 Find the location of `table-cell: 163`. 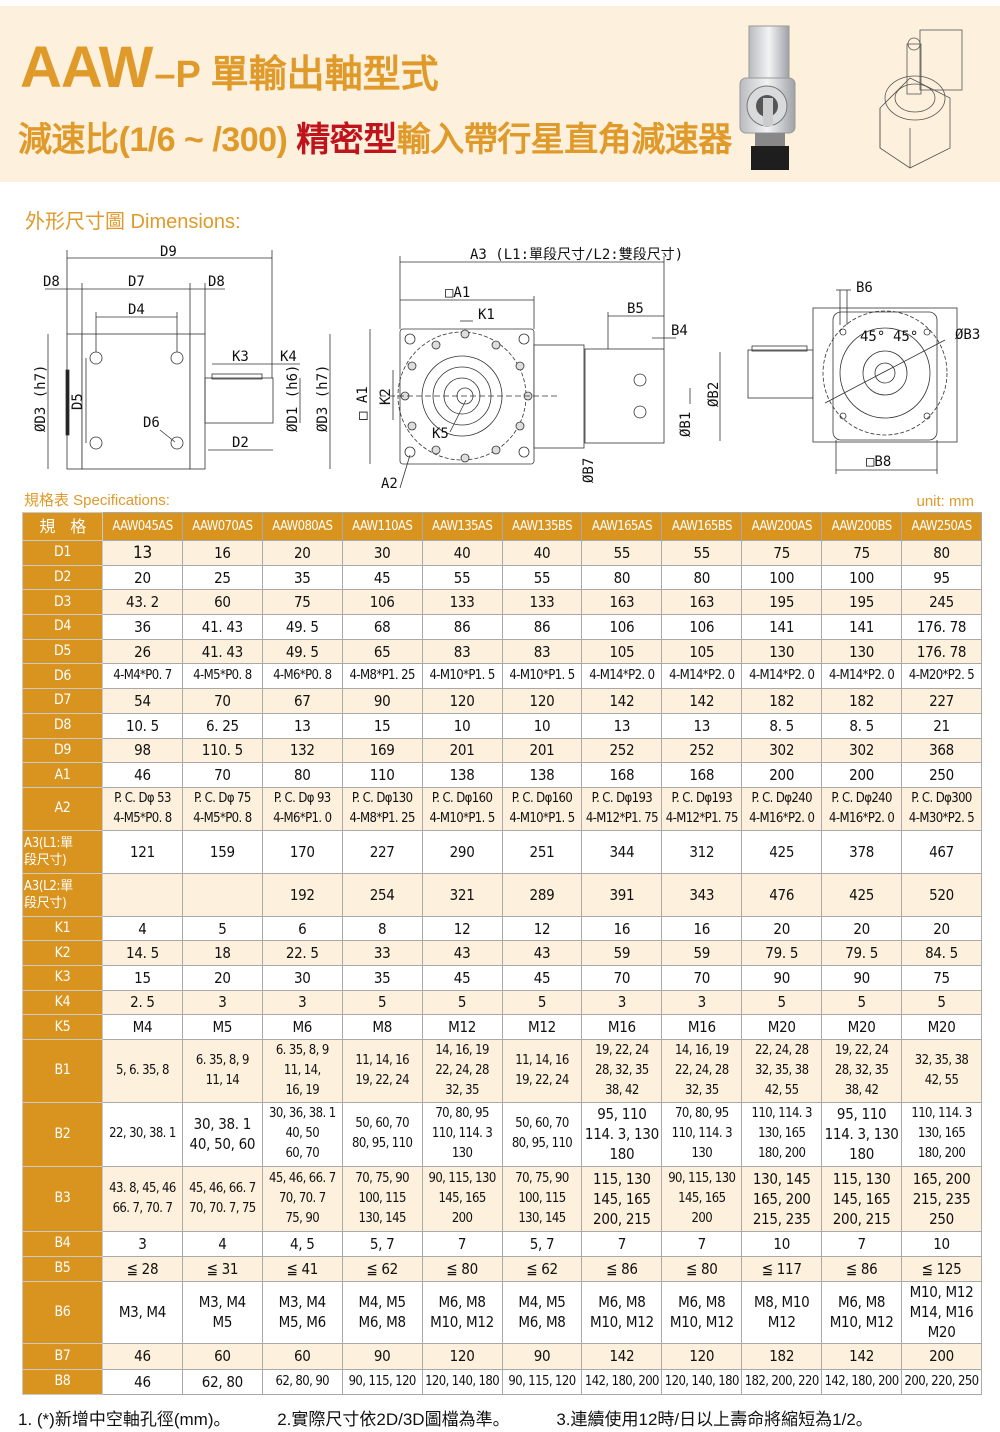

table-cell: 163 is located at coordinates (622, 602).